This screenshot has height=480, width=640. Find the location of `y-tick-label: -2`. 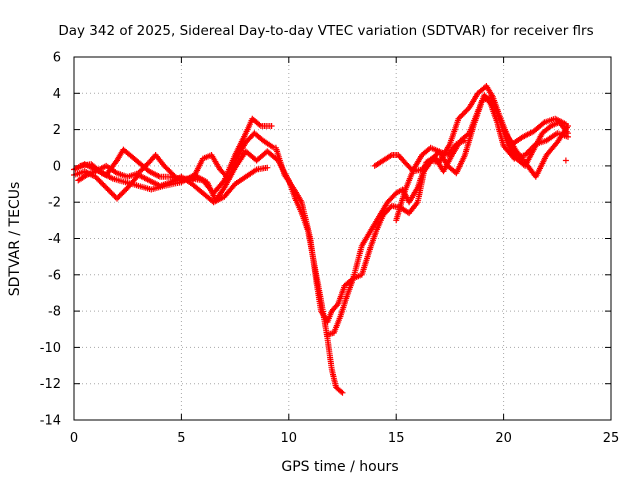

y-tick-label: -2 is located at coordinates (54, 203).